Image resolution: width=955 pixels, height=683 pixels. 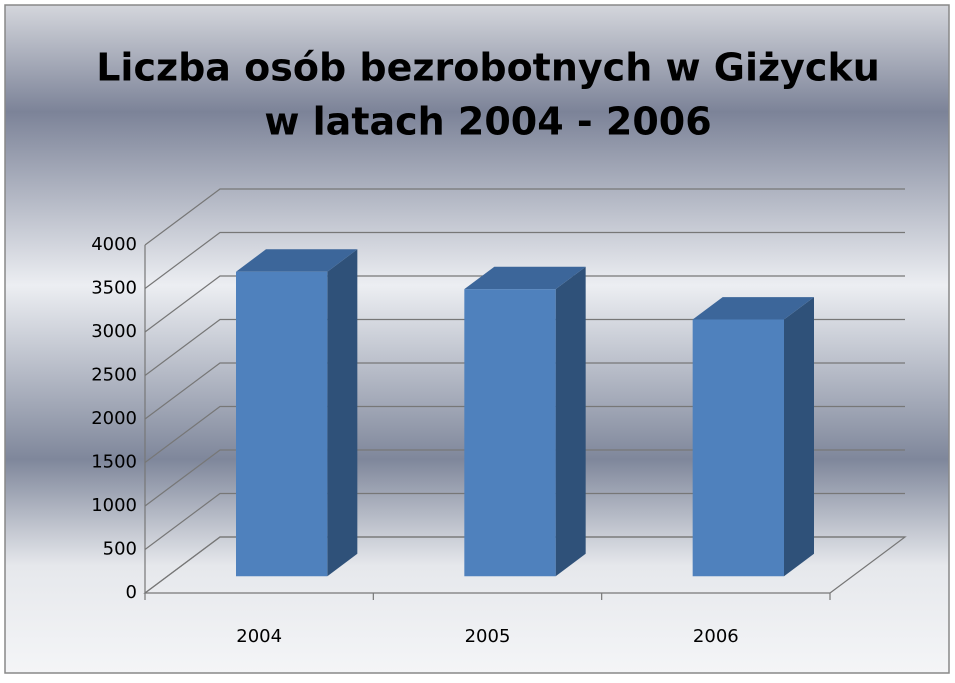 I want to click on y-tick-label: 500, so click(x=120, y=549).